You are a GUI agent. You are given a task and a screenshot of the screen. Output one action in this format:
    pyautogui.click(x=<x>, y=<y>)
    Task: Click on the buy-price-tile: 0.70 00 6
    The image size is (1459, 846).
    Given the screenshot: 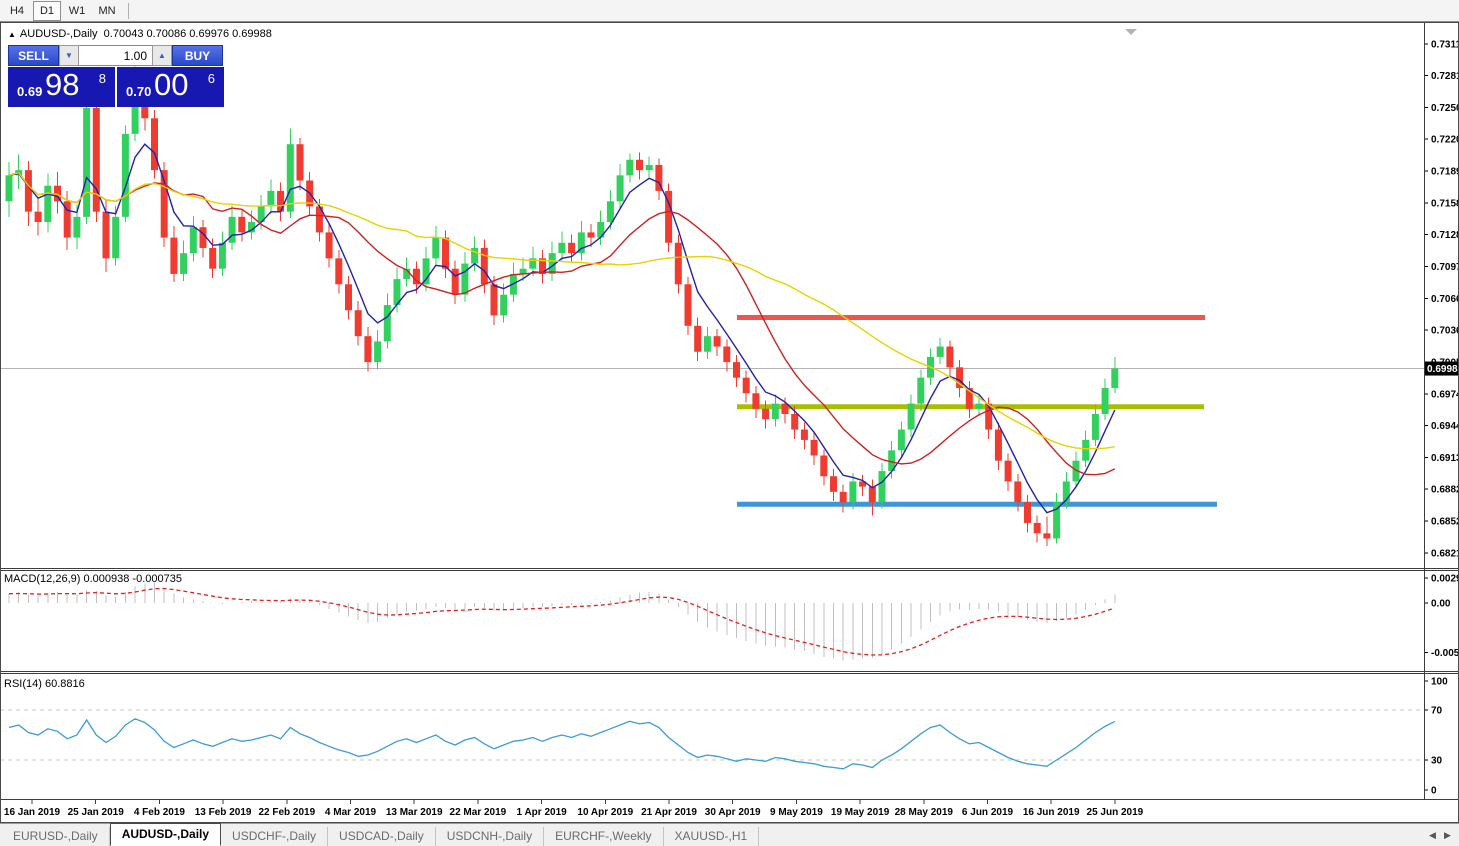 What is the action you would take?
    pyautogui.click(x=170, y=87)
    